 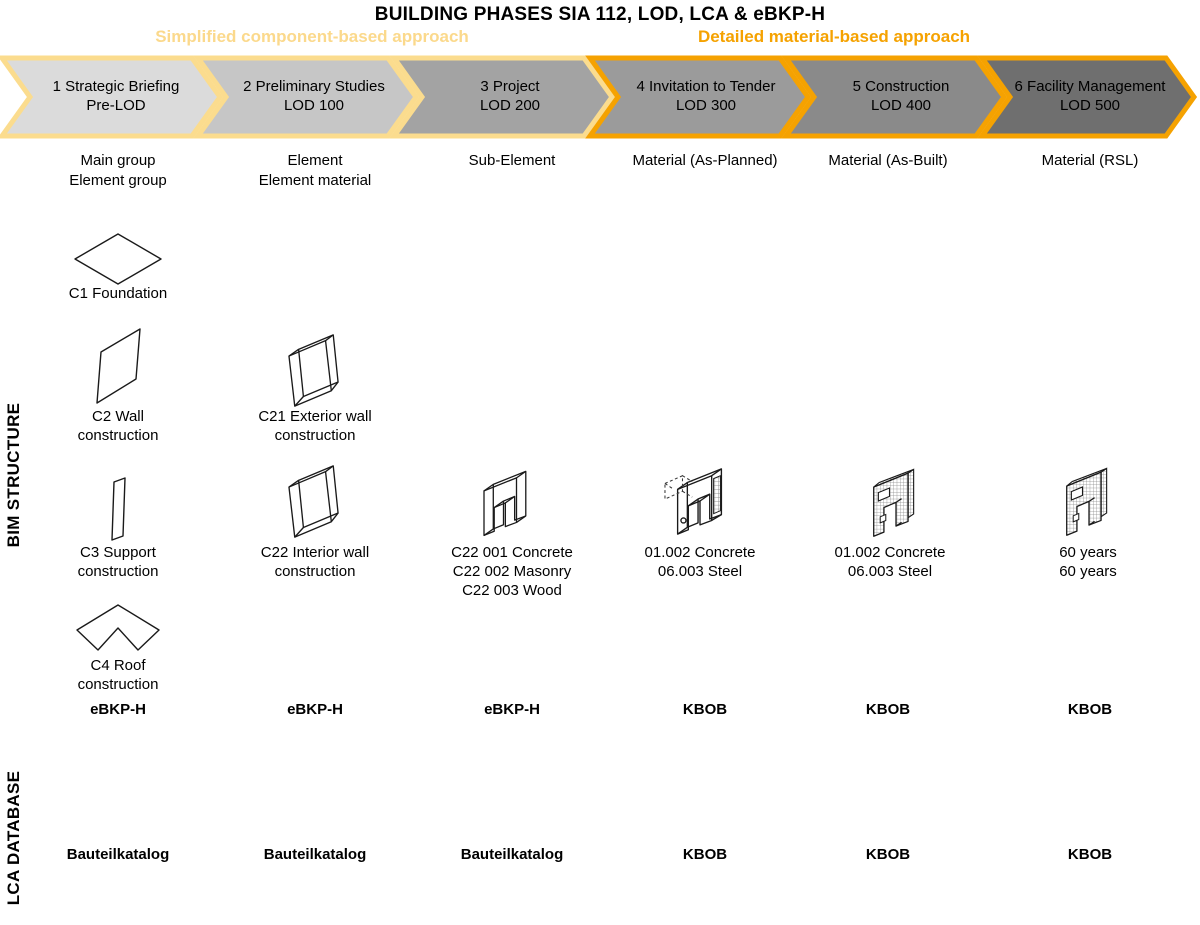 What do you see at coordinates (894, 502) in the screenshot?
I see `material-as-built-icon` at bounding box center [894, 502].